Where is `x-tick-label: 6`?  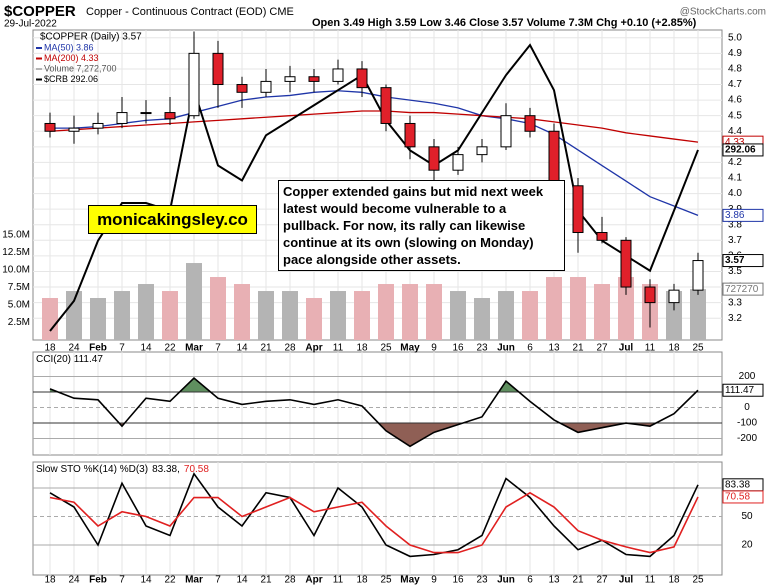 x-tick-label: 6 is located at coordinates (530, 580).